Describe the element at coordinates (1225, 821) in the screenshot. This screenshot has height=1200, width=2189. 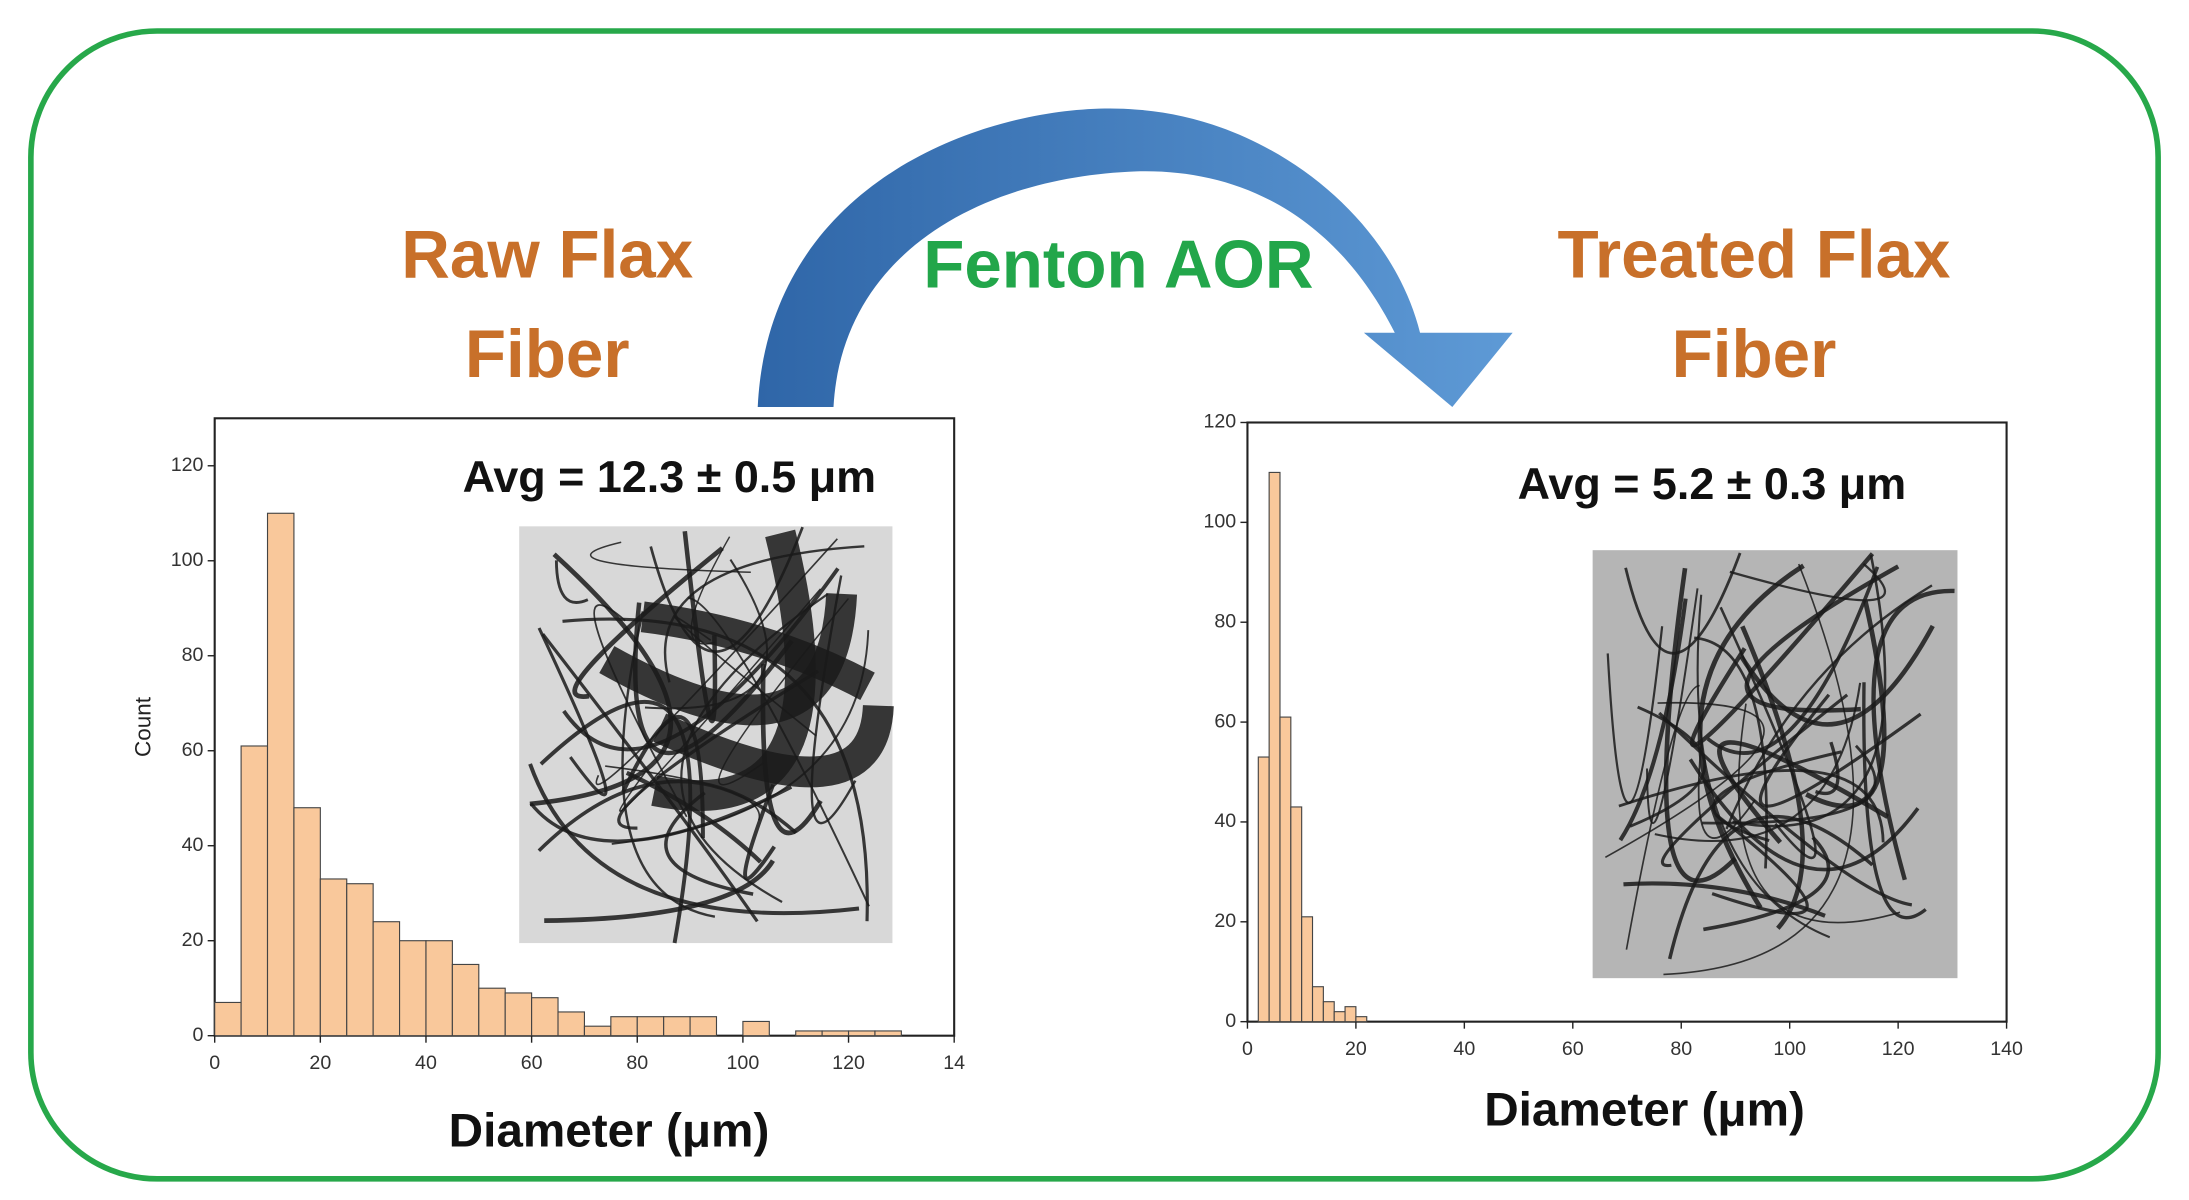
I see `y-tick-label: 40` at that location.